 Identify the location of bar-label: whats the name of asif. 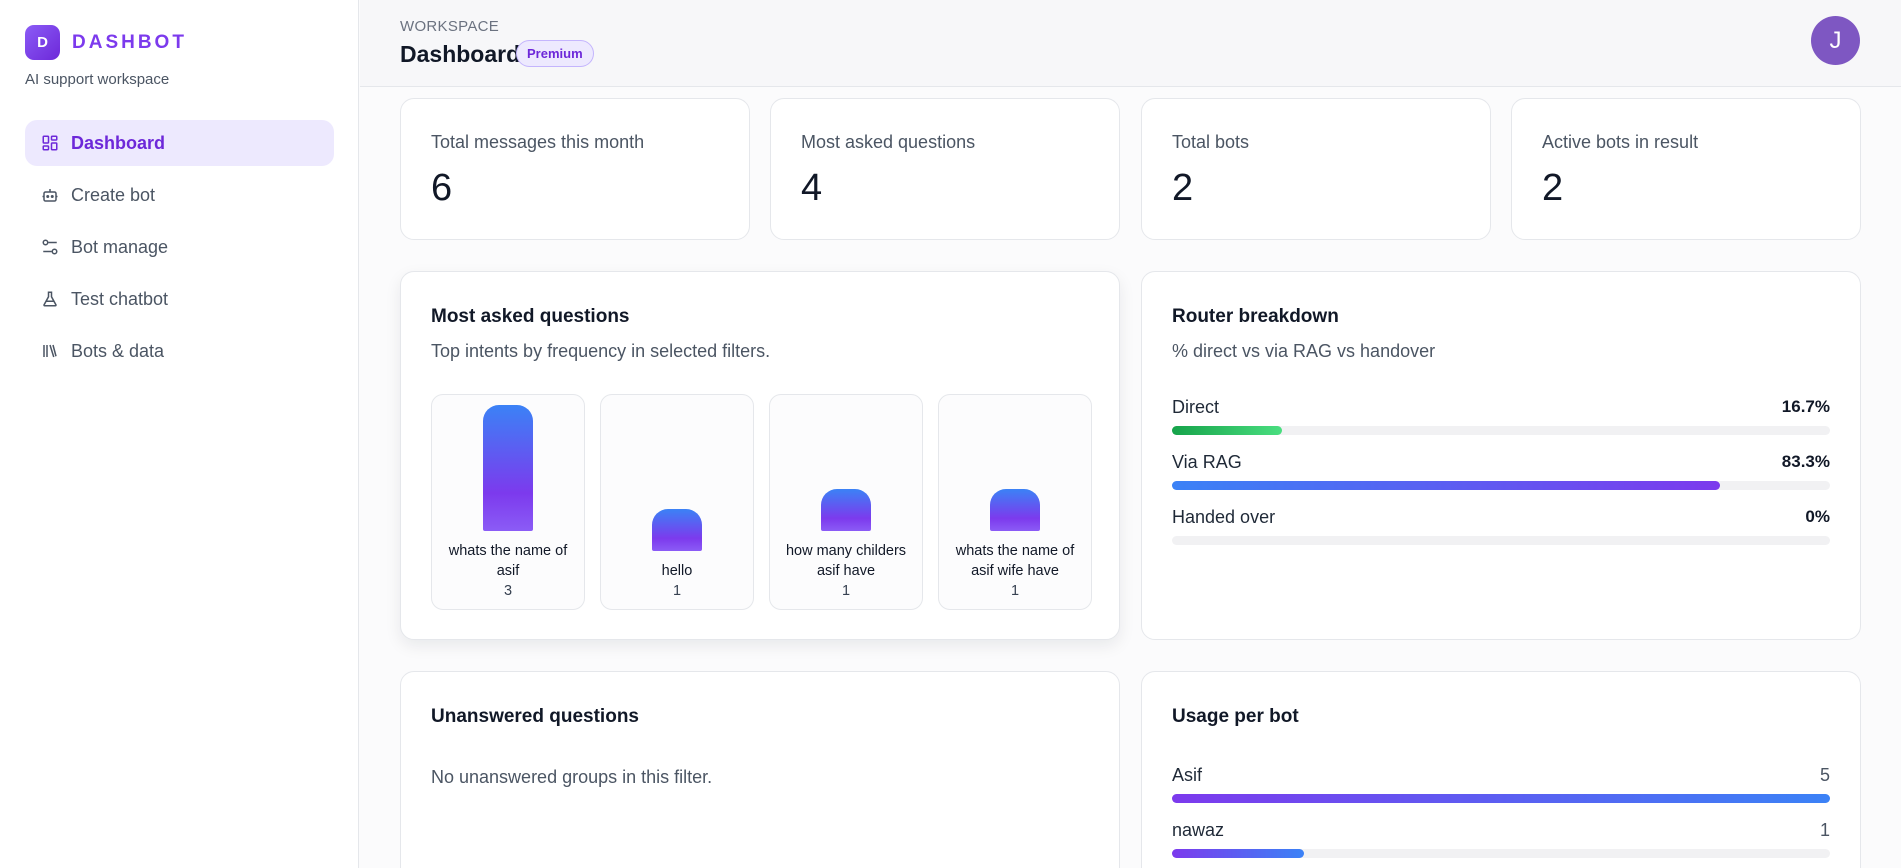
(508, 561).